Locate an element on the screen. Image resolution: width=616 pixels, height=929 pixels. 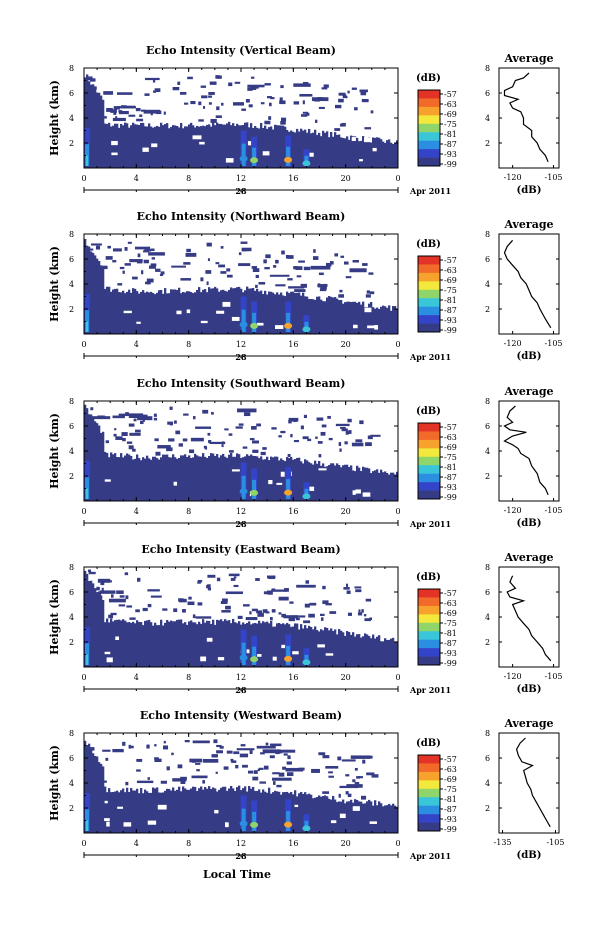
colorbar-swatch is located at coordinates (429, 162).